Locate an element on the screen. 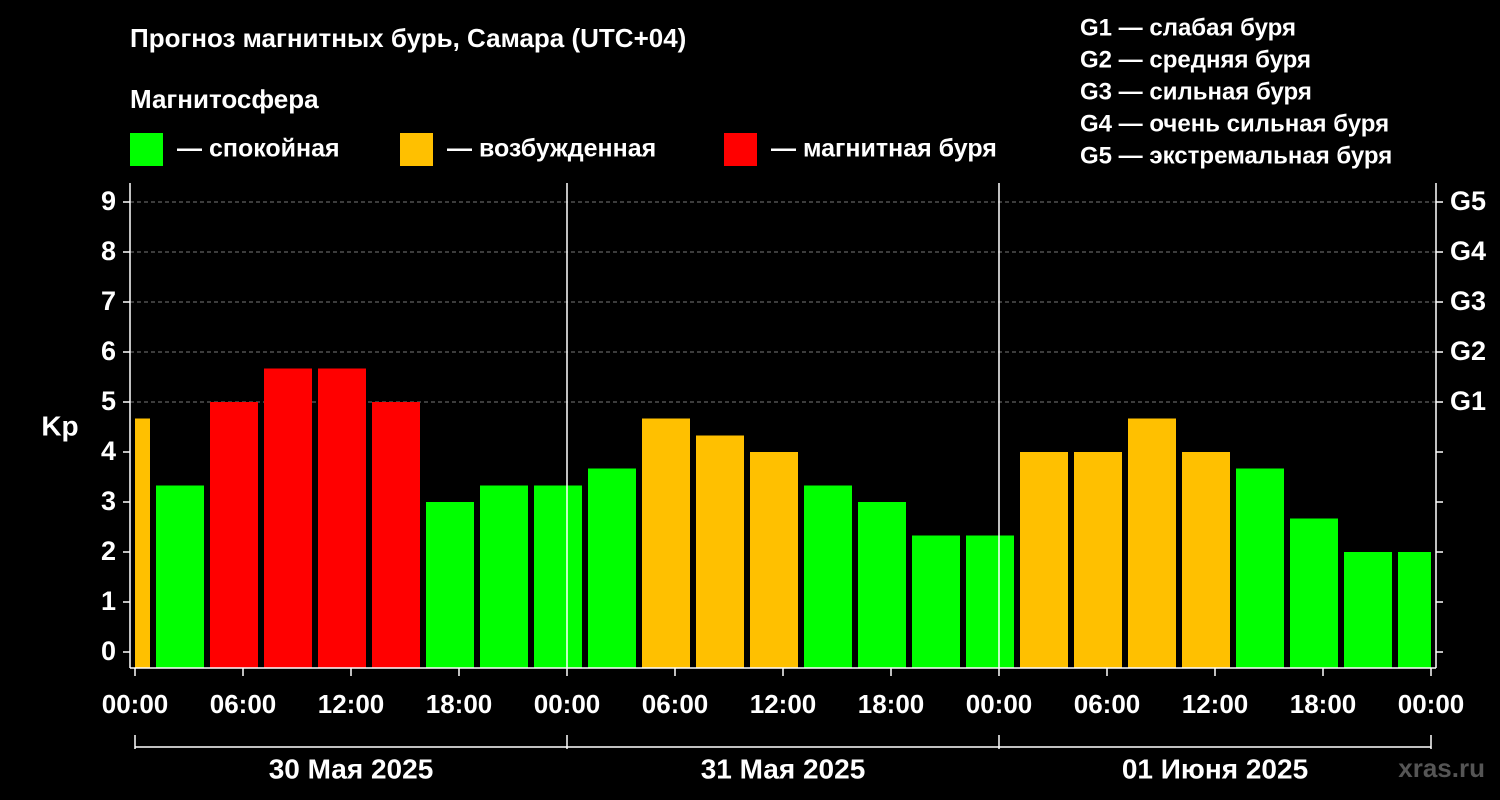  y-tick-label: 7 is located at coordinates (108, 301).